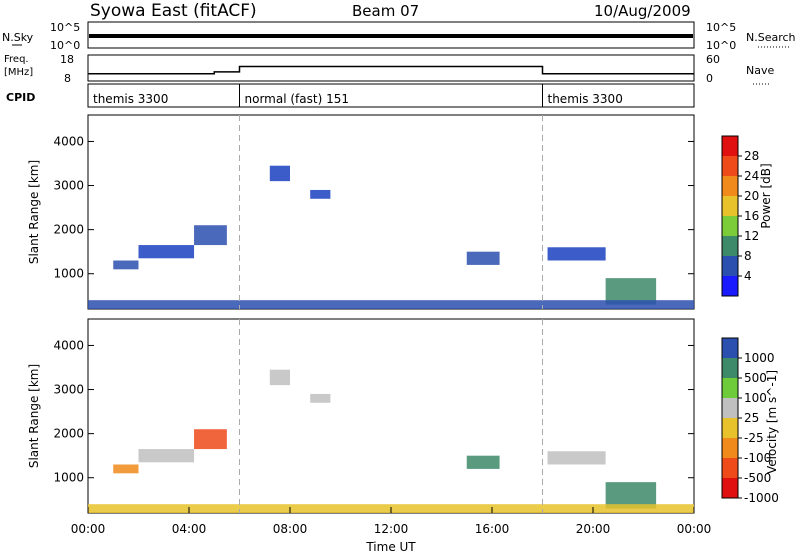  I want to click on velocity-colorbar: 1000 500 100 25 -25 -100 -500 -1000, so click(750, 421).